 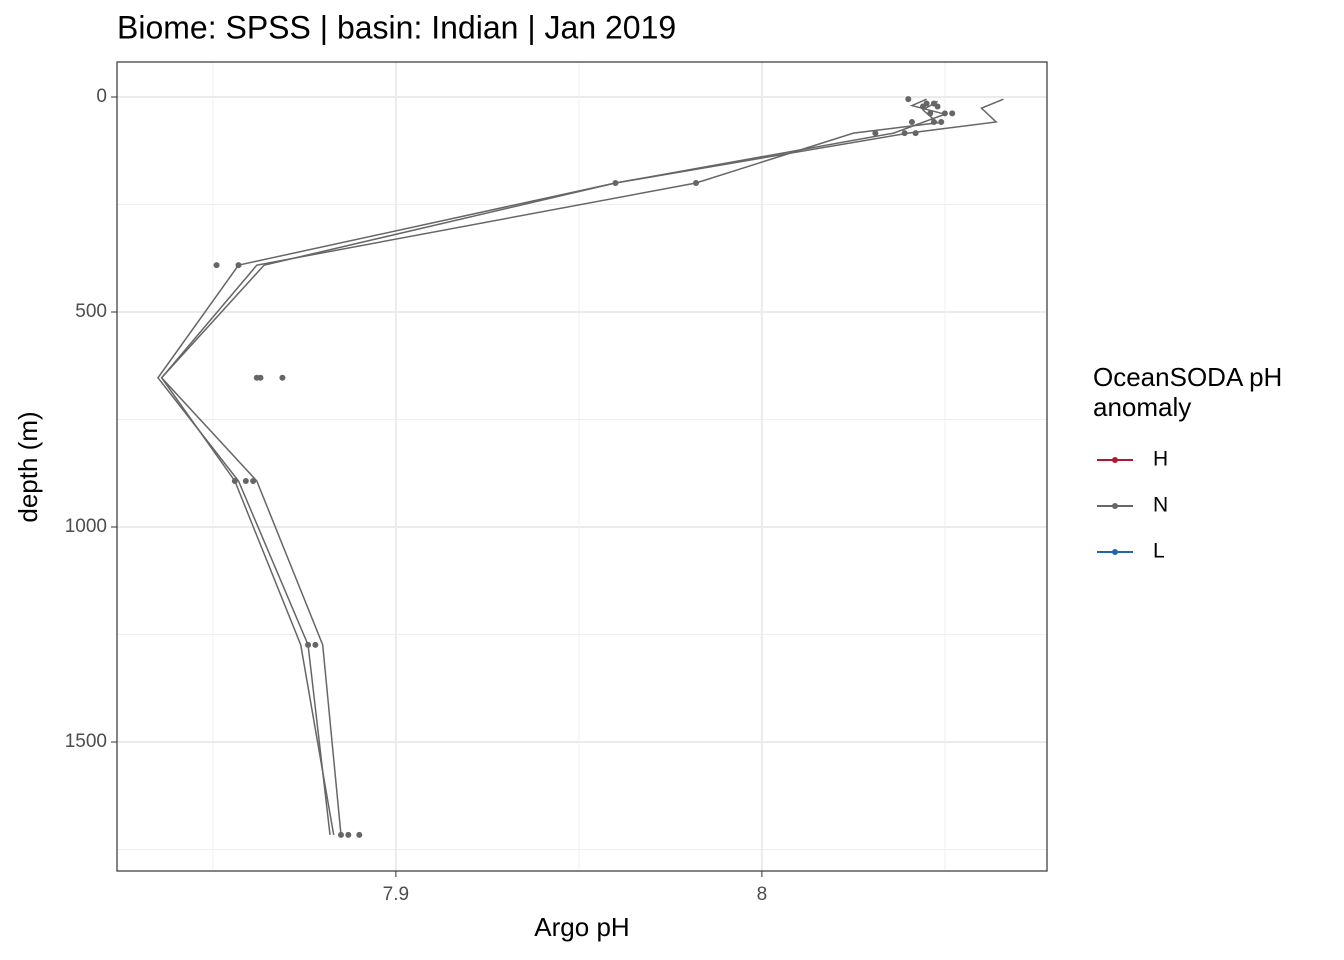 What do you see at coordinates (86, 526) in the screenshot?
I see `y-tick-label: 1000` at bounding box center [86, 526].